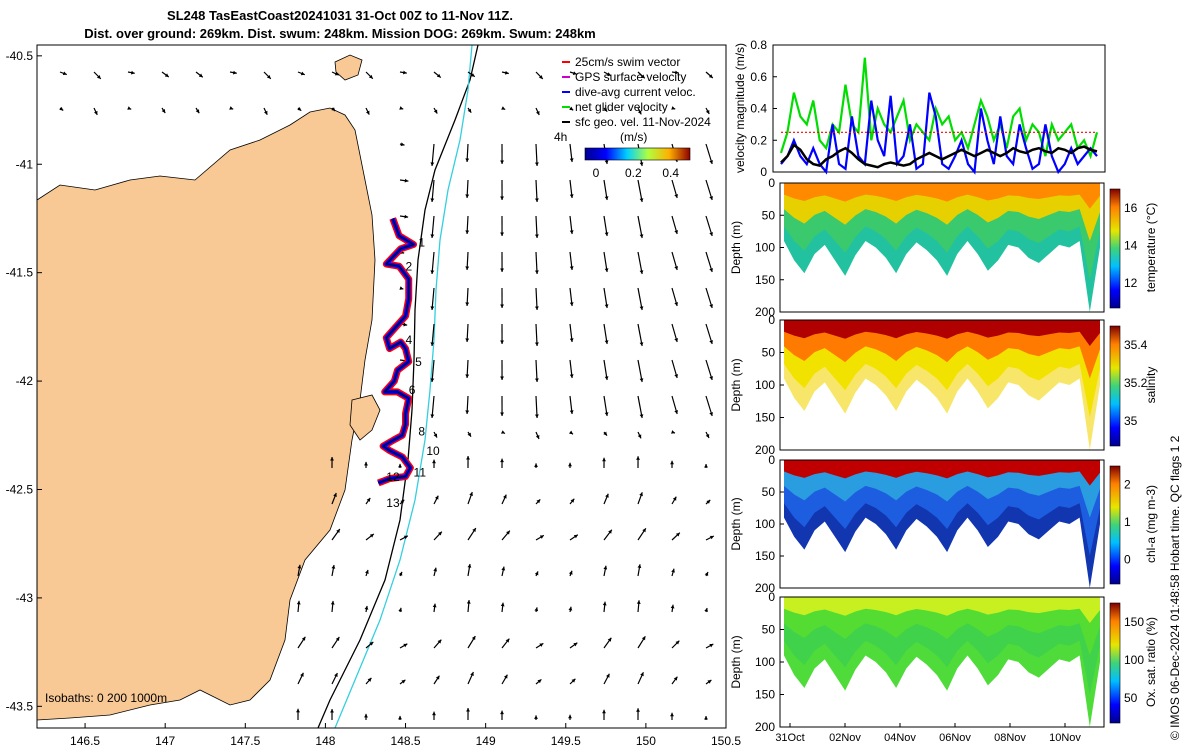  I want to click on section-xtick-label: 04Nov, so click(900, 738).